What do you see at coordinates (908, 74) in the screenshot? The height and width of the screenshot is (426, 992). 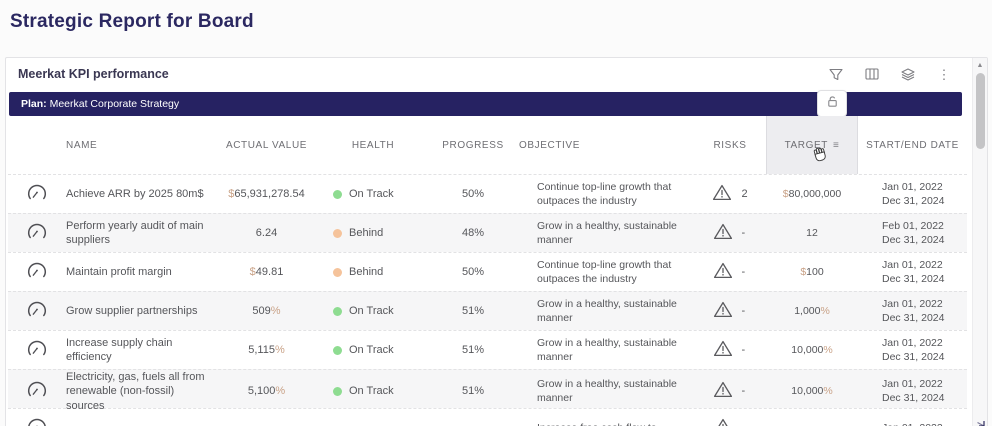 I see `layers-icon` at bounding box center [908, 74].